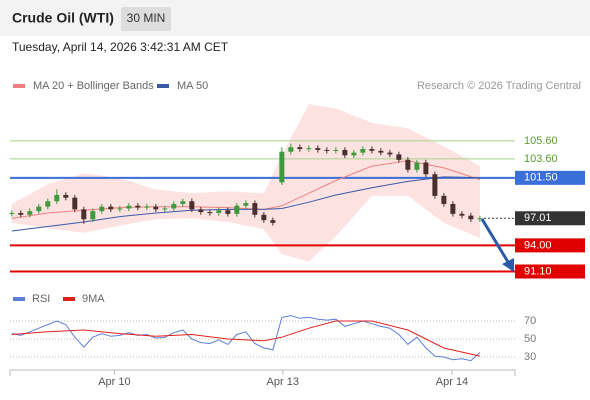 This screenshot has height=400, width=590. What do you see at coordinates (541, 178) in the screenshot?
I see `level-label: 101.50` at bounding box center [541, 178].